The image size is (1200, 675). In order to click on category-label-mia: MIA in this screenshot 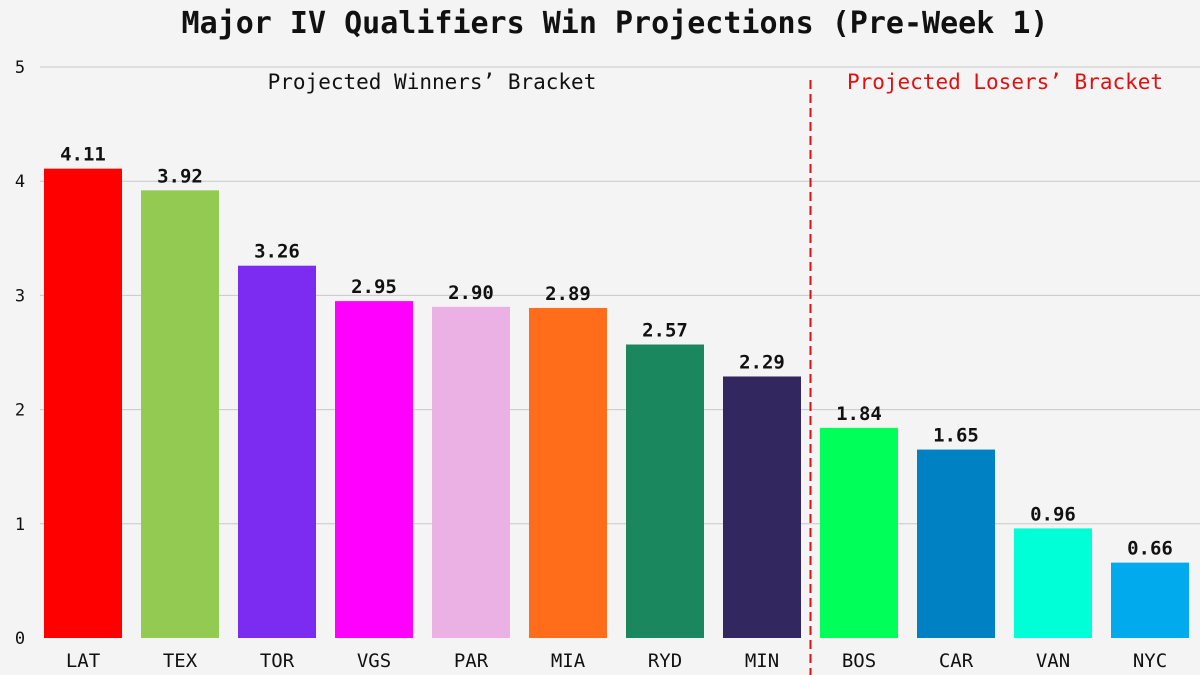, I will do `click(568, 661)`.